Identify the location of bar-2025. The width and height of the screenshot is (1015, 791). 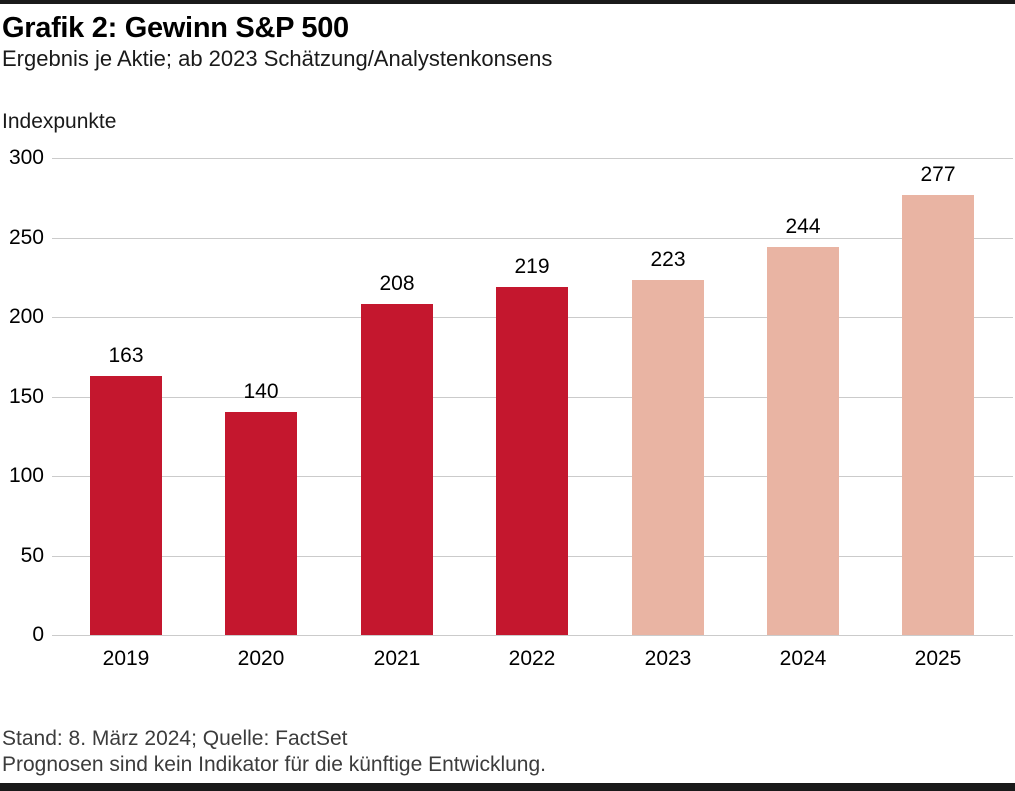
(938, 415).